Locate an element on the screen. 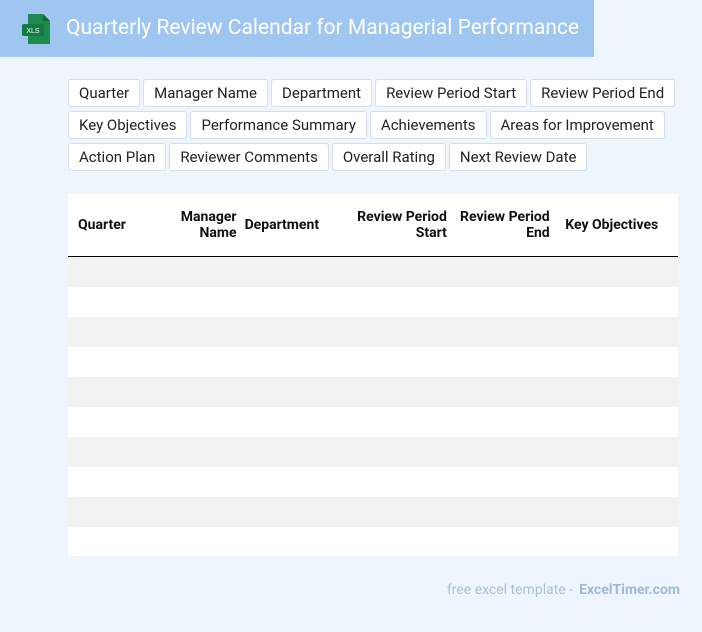  column-header: Key Objectives is located at coordinates (608, 225).